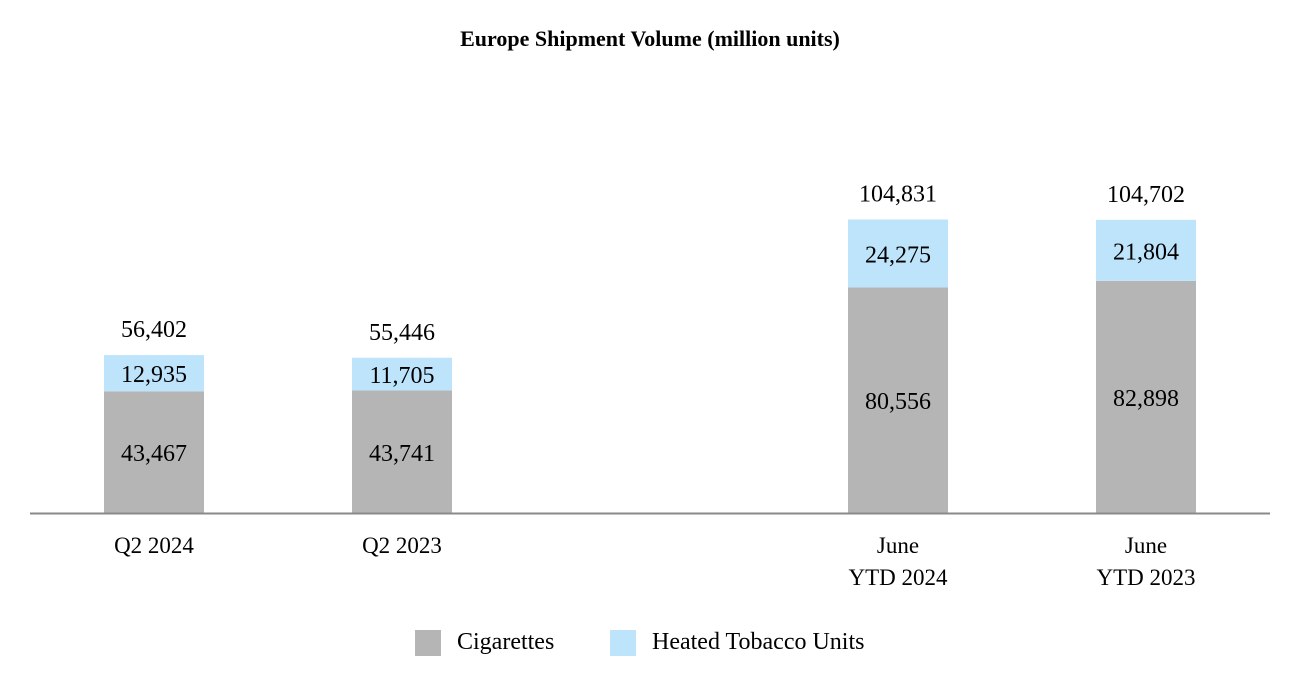  I want to click on legend-label-cigarettes: Cigarettes, so click(506, 642).